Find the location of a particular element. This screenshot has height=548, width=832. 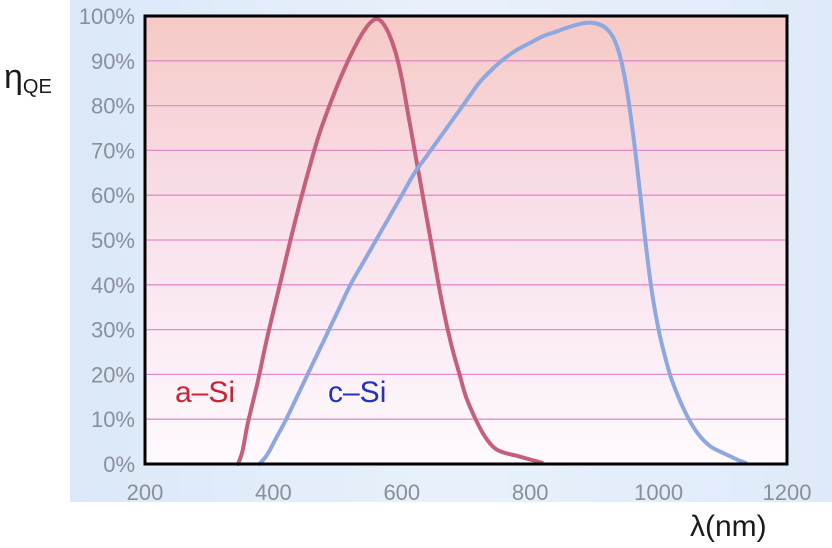

y-tick-label: 50% is located at coordinates (113, 240).